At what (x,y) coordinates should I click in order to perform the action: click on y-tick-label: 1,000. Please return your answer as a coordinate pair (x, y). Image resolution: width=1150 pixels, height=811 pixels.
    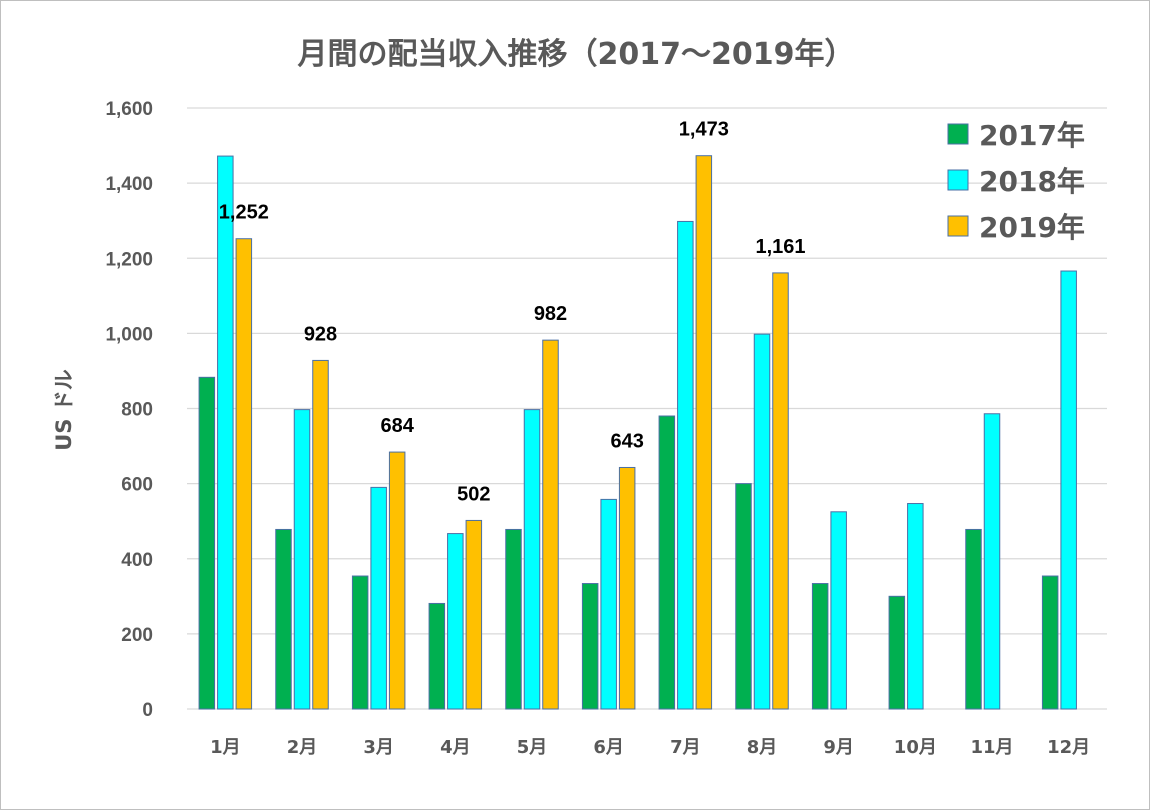
    Looking at the image, I should click on (129, 334).